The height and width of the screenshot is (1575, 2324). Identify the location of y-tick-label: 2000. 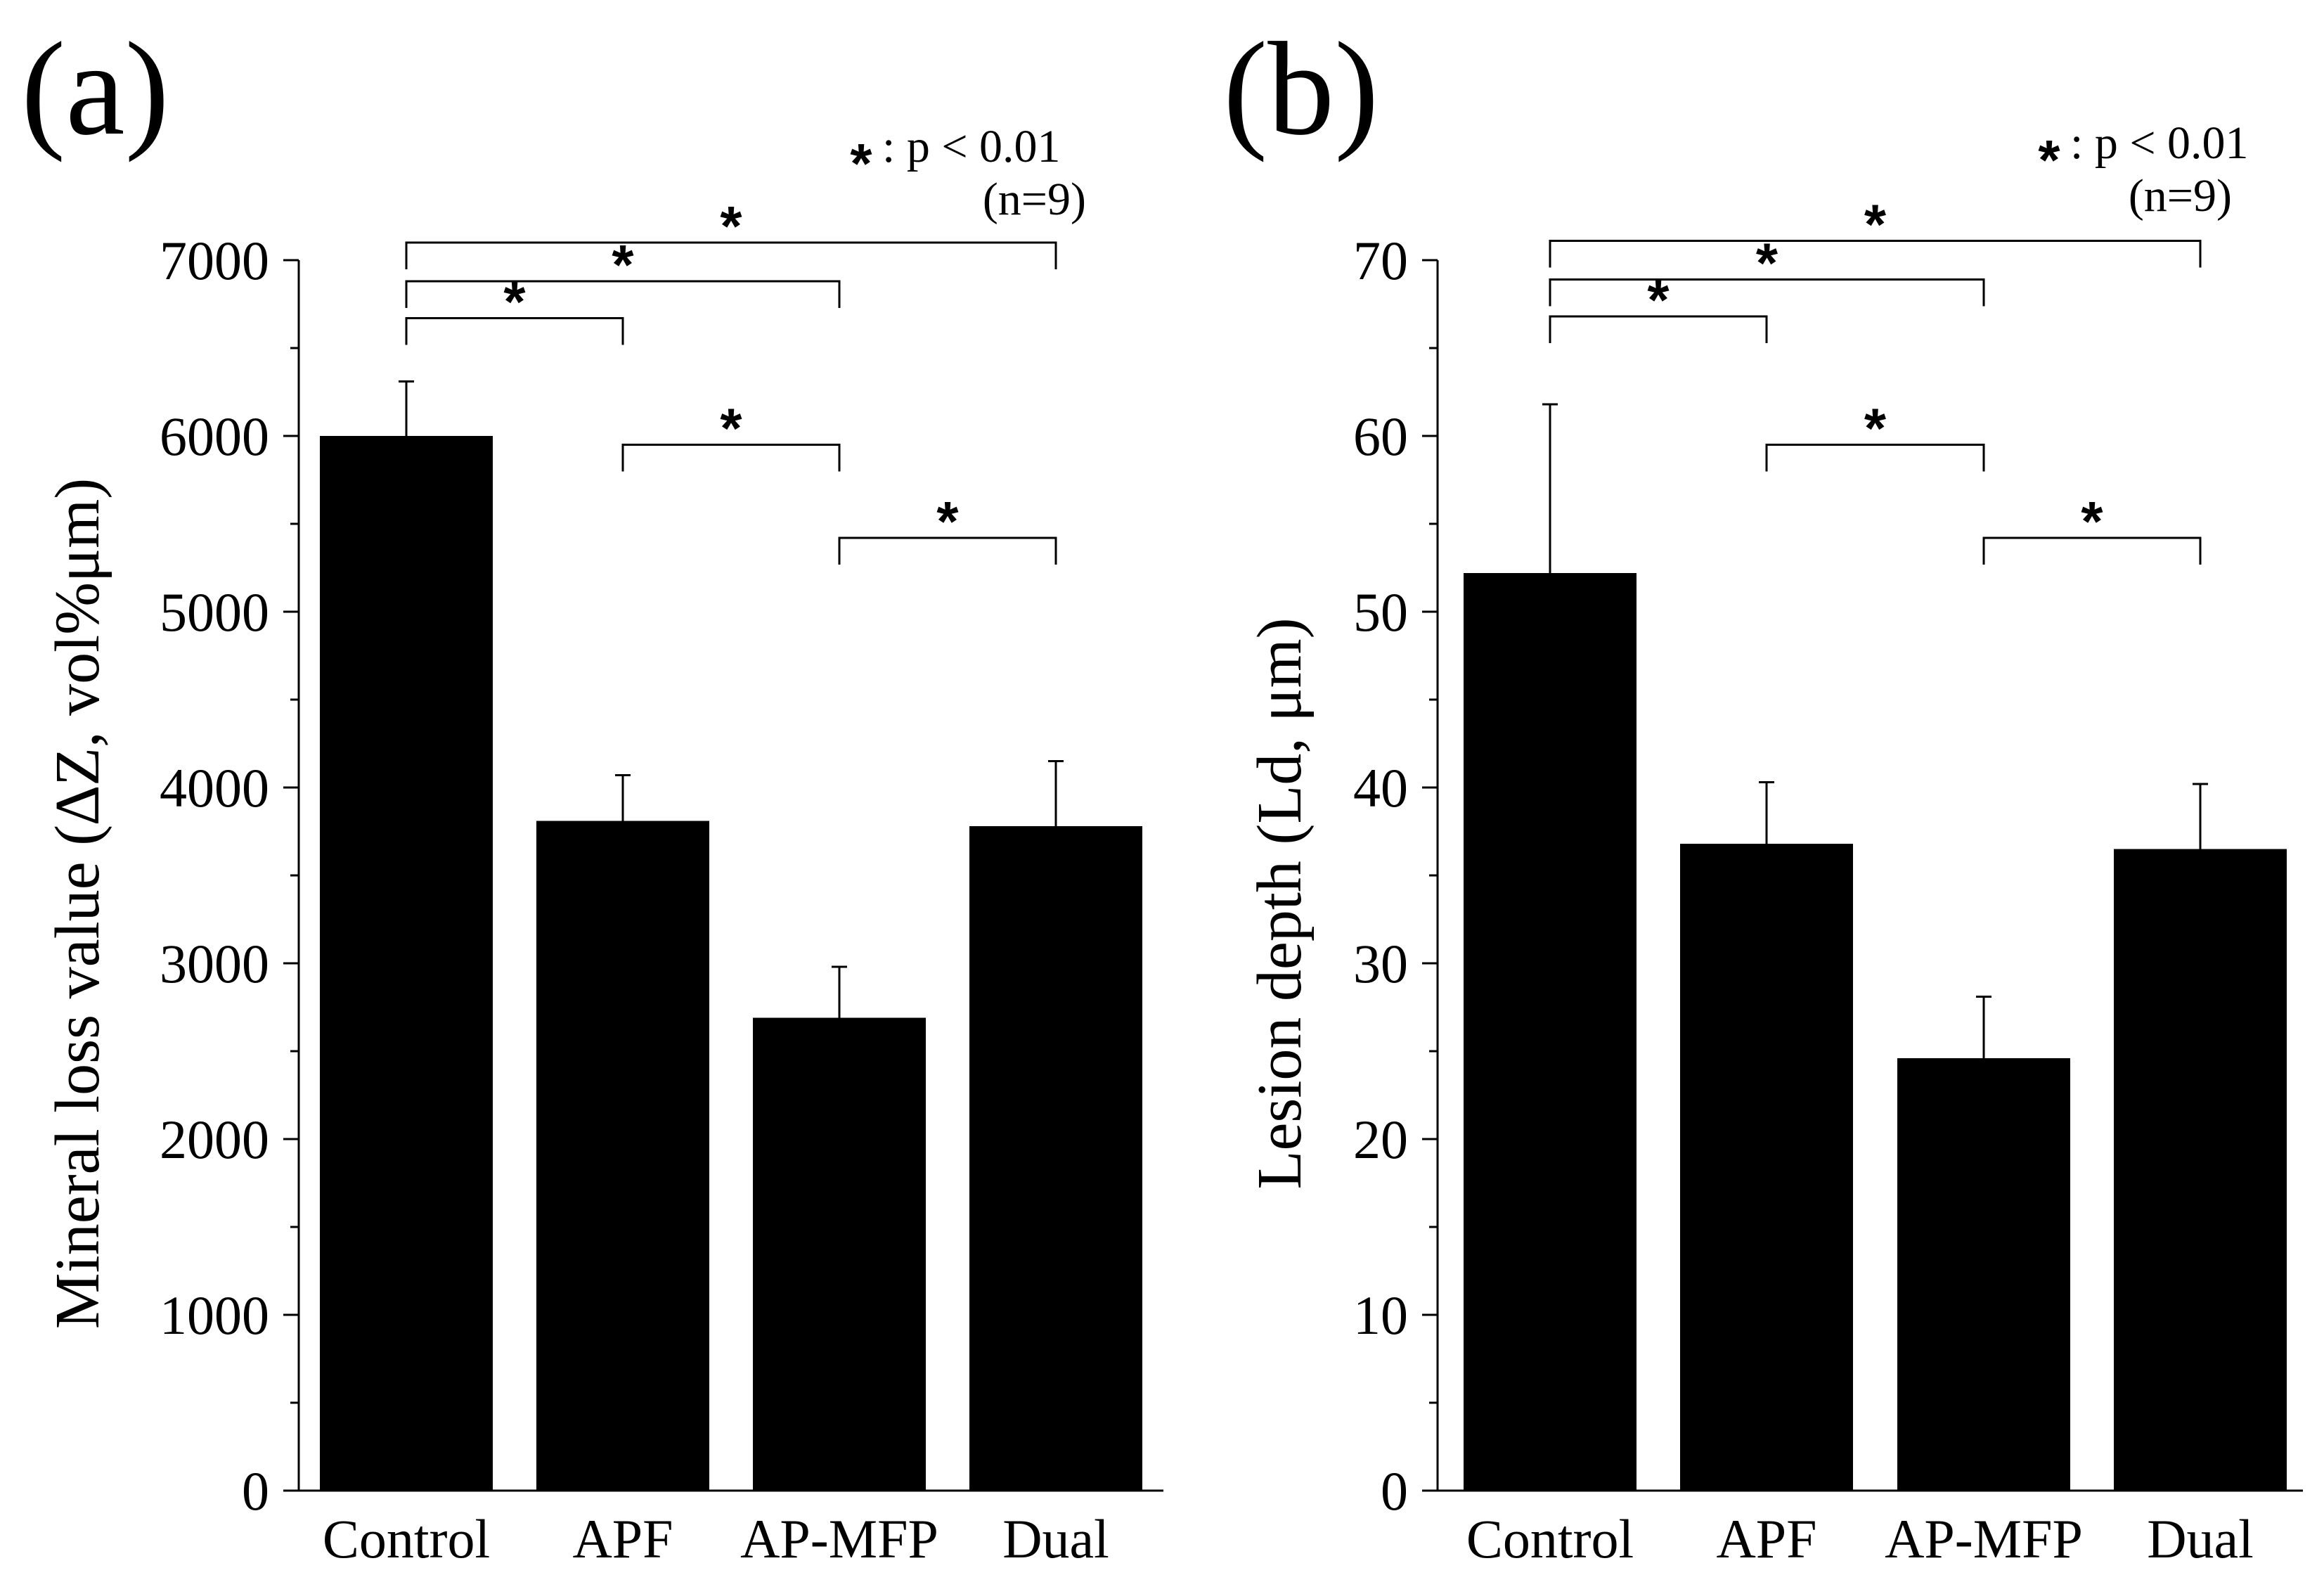
(214, 1139).